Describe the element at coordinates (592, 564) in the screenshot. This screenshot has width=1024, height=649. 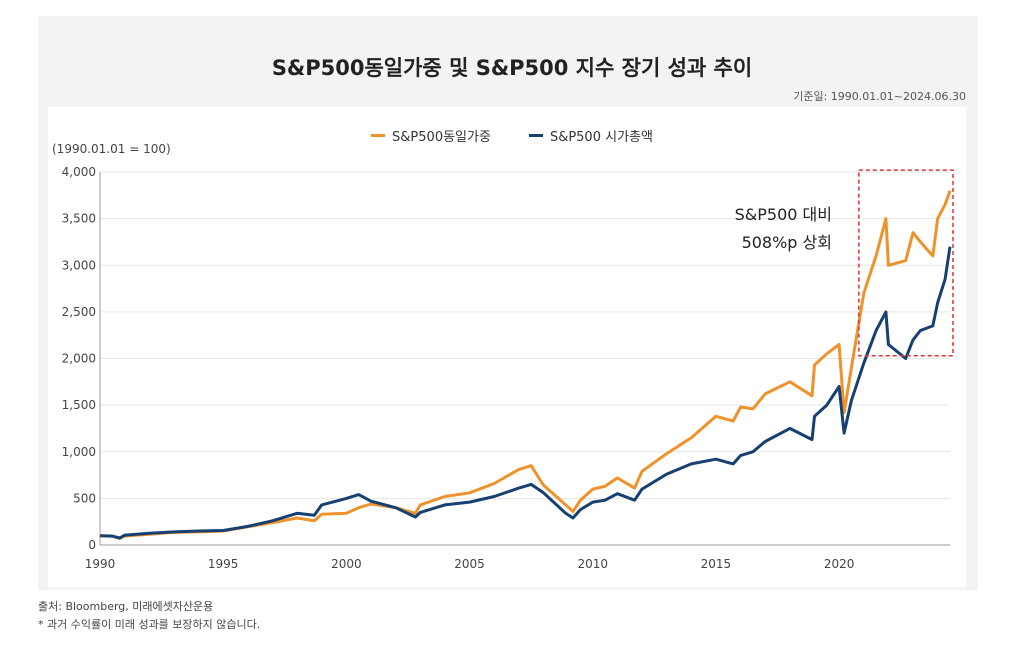
I see `x-tick-label: 2010` at that location.